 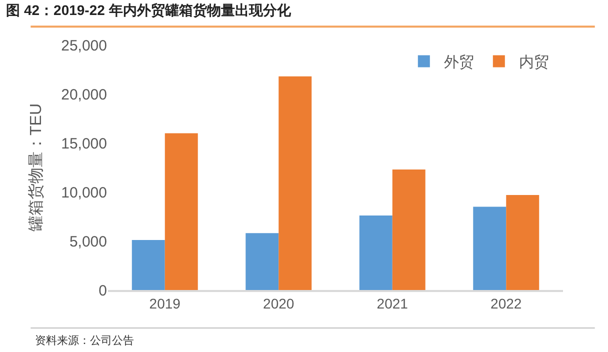 I want to click on y-tick-label: 15,000, so click(x=84, y=143).